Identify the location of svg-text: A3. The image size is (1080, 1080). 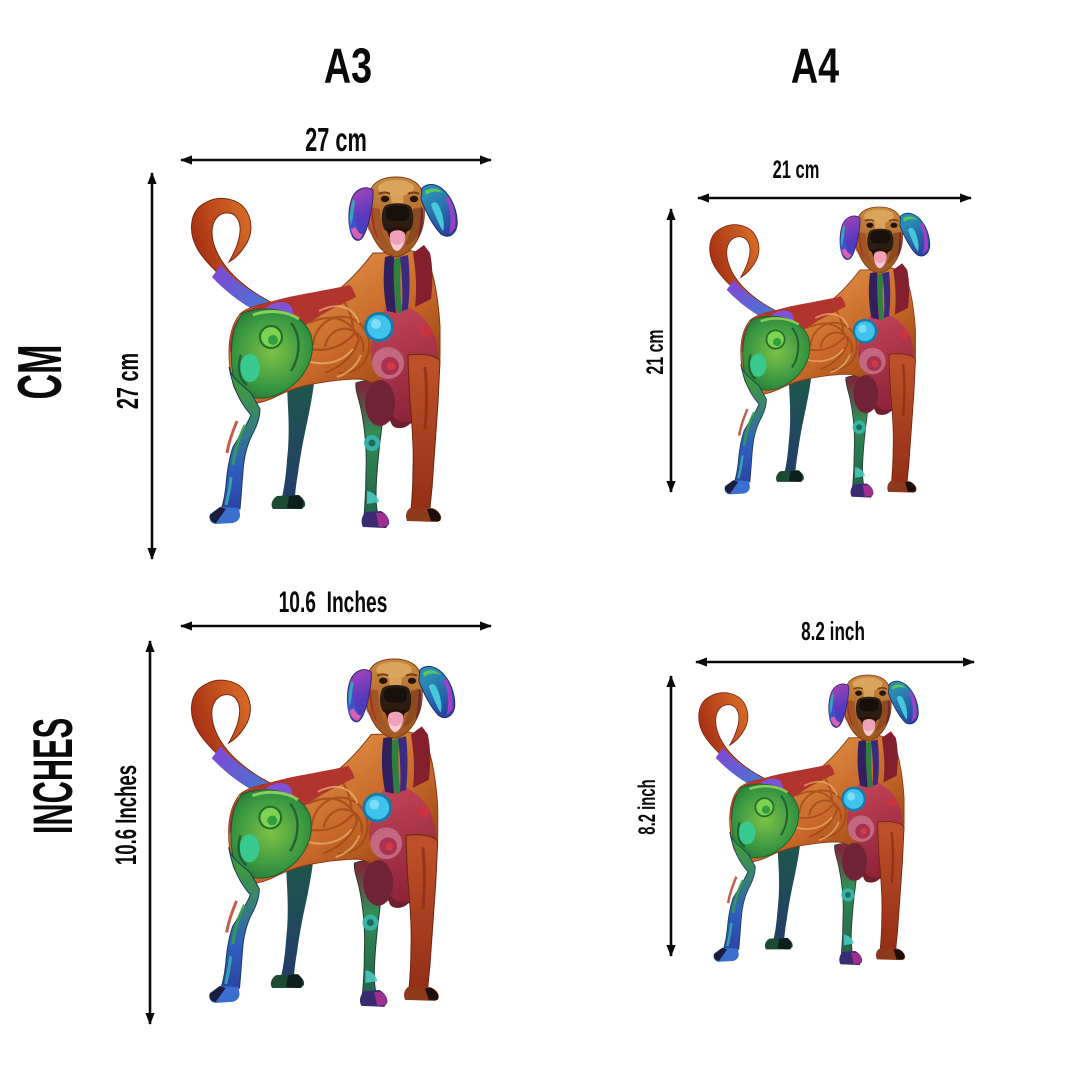
(348, 66).